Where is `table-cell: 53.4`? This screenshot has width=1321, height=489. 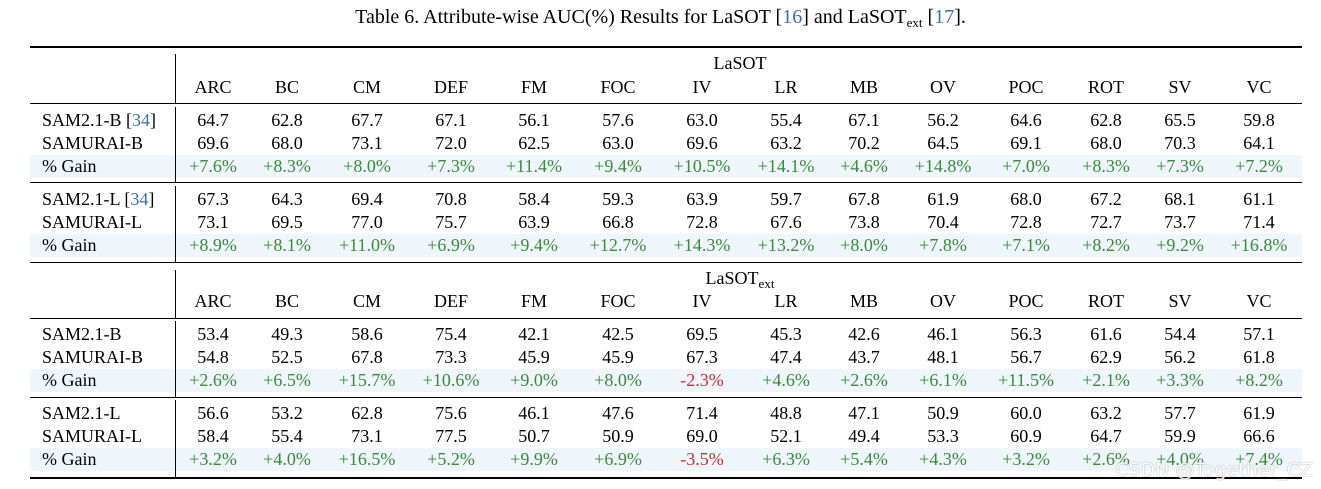
table-cell: 53.4 is located at coordinates (213, 334).